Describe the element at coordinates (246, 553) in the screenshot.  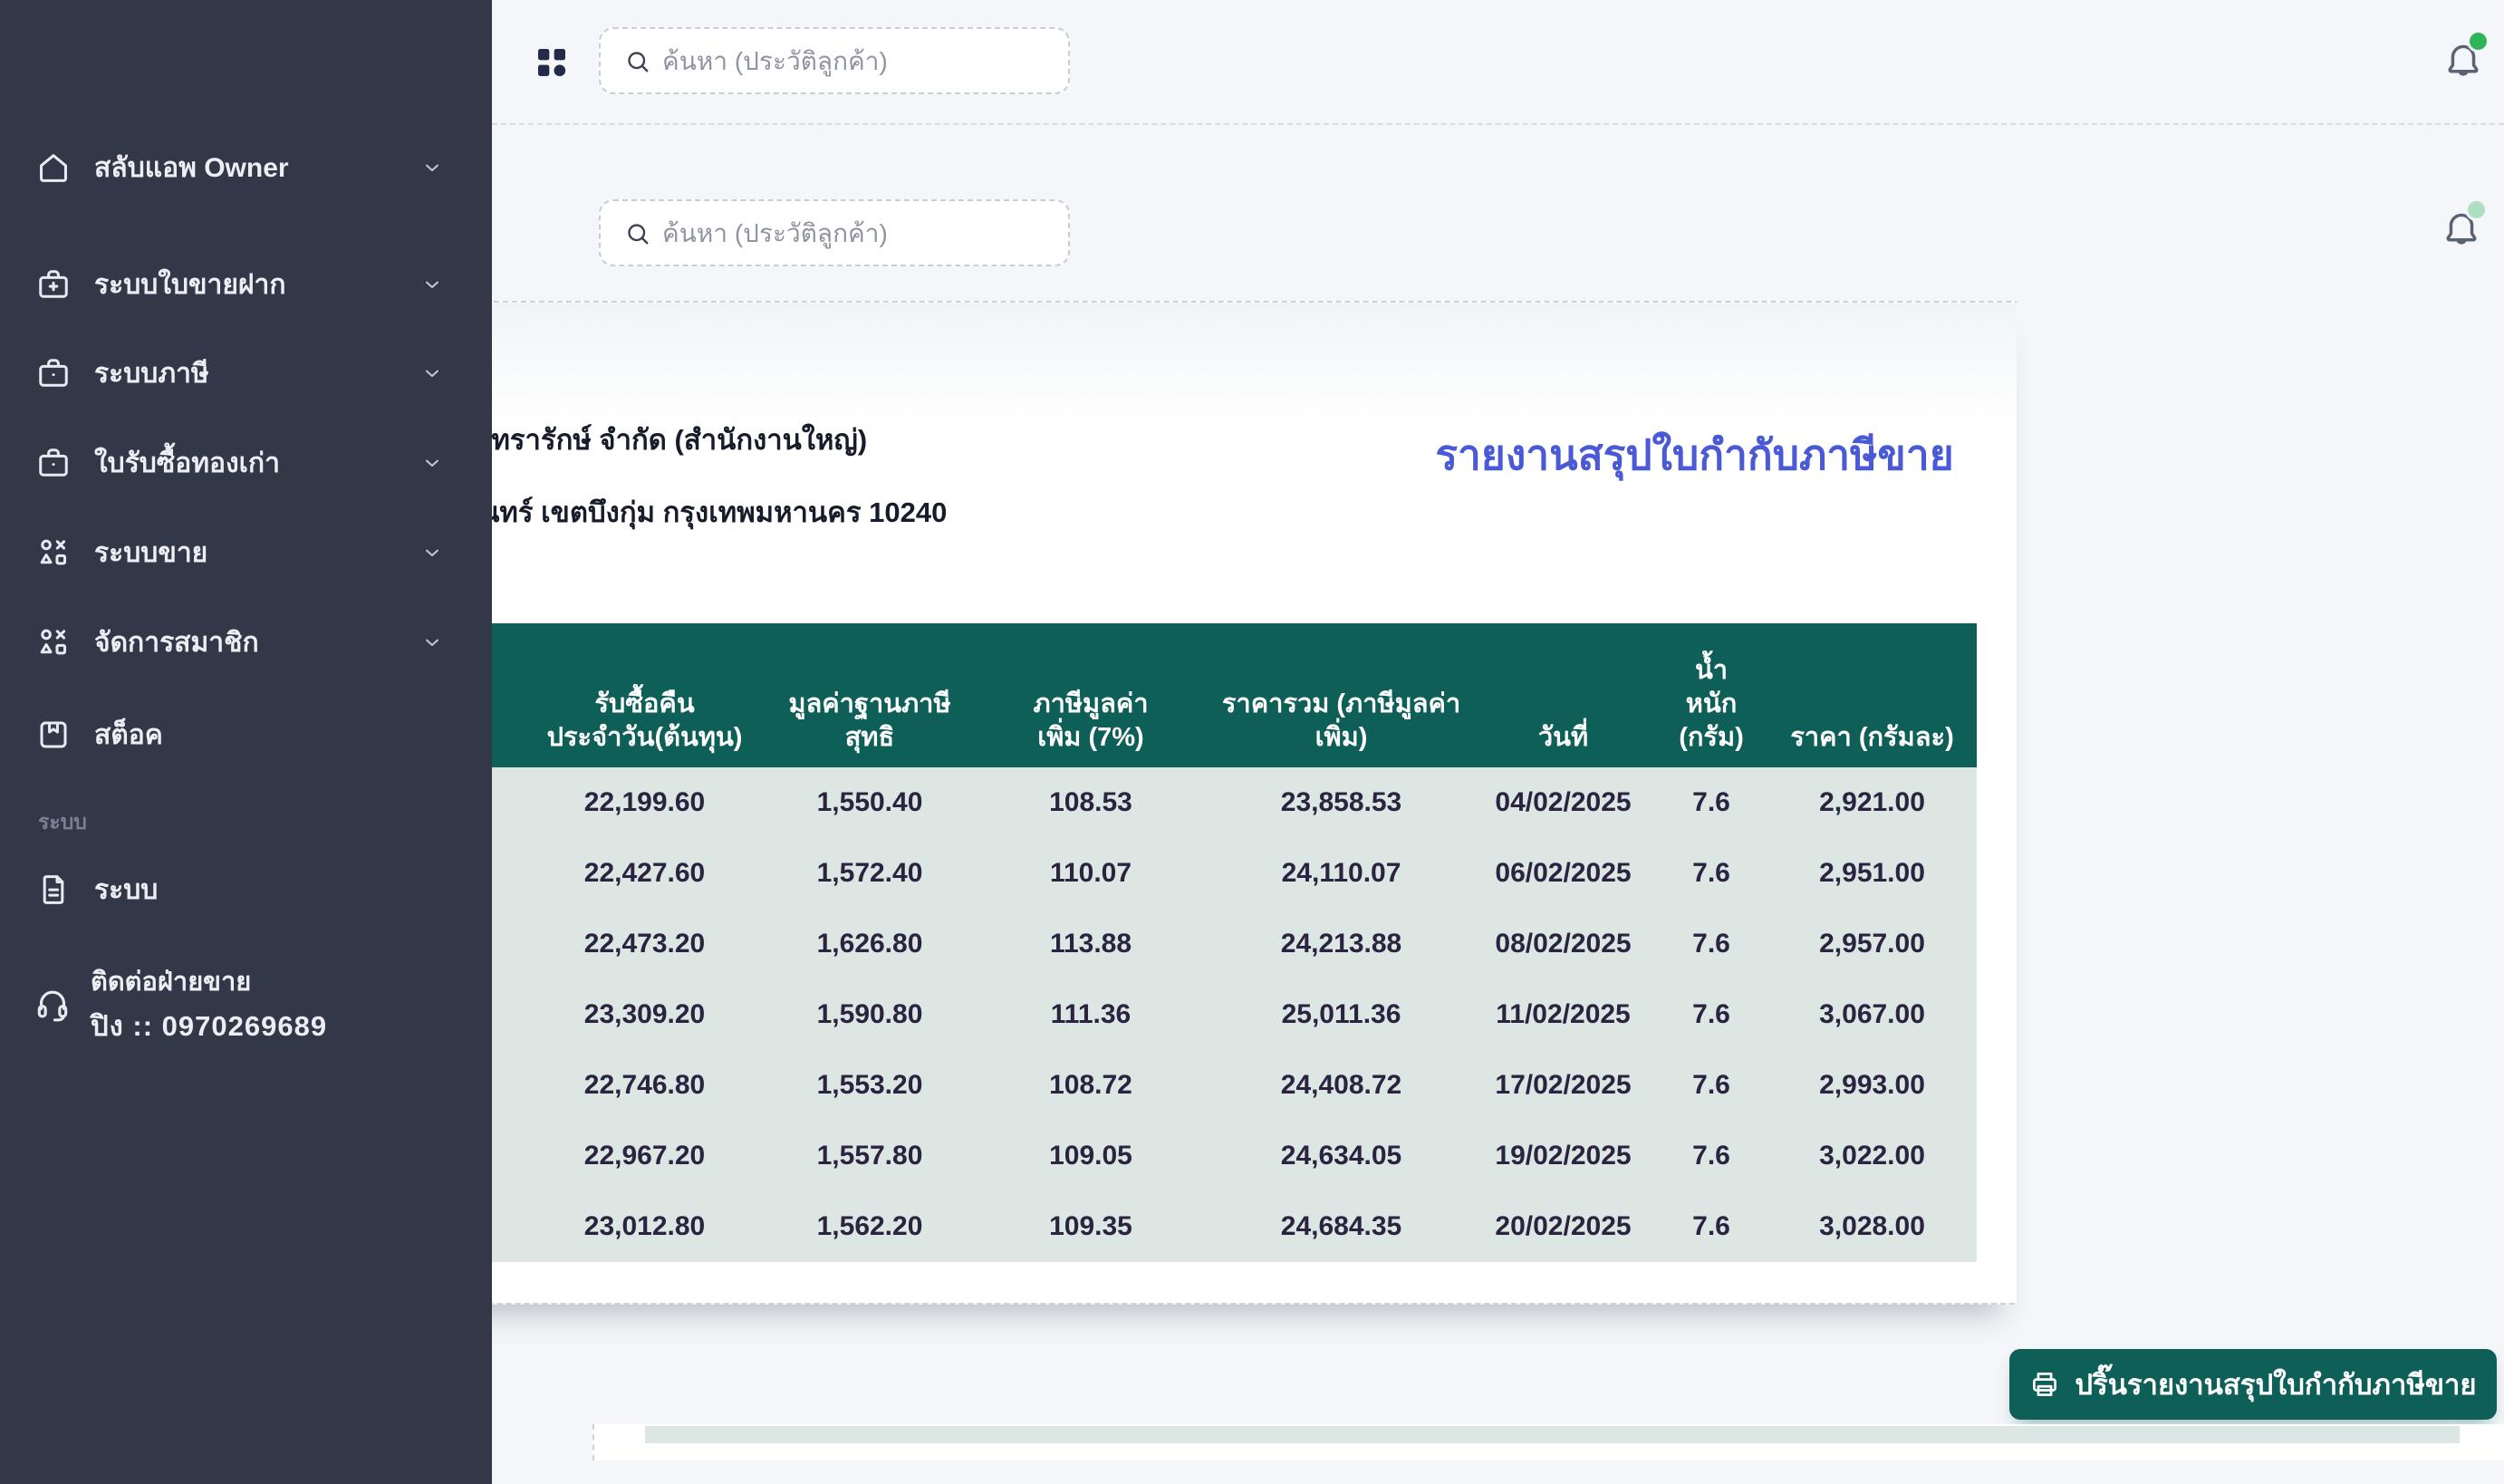
I see `sidebar-item: ระบบขาย` at that location.